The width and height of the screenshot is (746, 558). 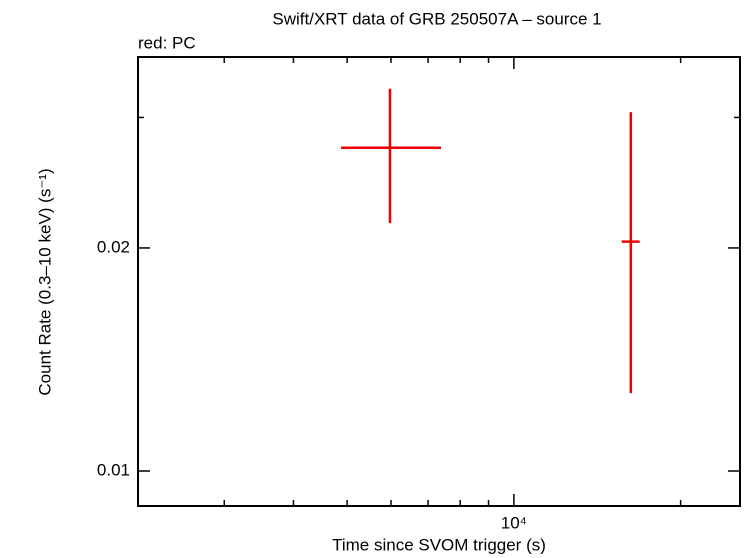 What do you see at coordinates (113, 246) in the screenshot?
I see `y-tick-label: 0.02` at bounding box center [113, 246].